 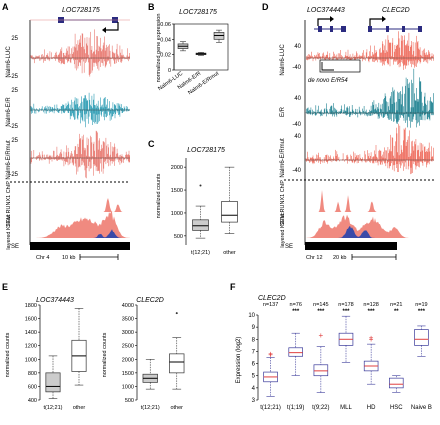 I want to click on panel-b-ytick-label: 0.06, so click(x=165, y=25).